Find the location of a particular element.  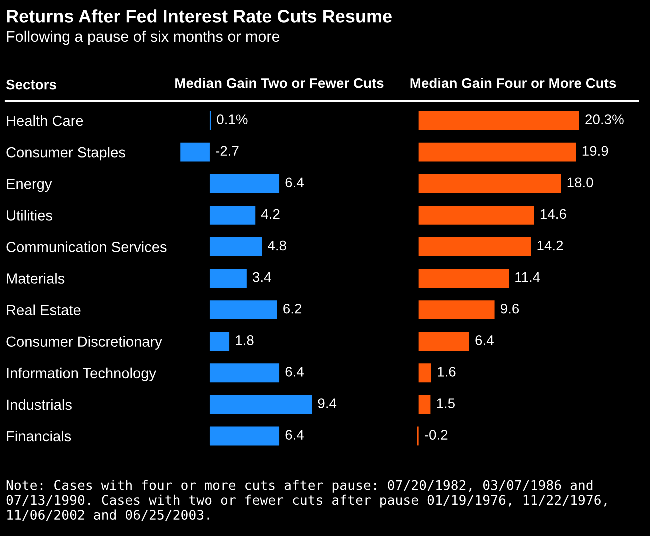

data-label: -2.7 is located at coordinates (227, 151).